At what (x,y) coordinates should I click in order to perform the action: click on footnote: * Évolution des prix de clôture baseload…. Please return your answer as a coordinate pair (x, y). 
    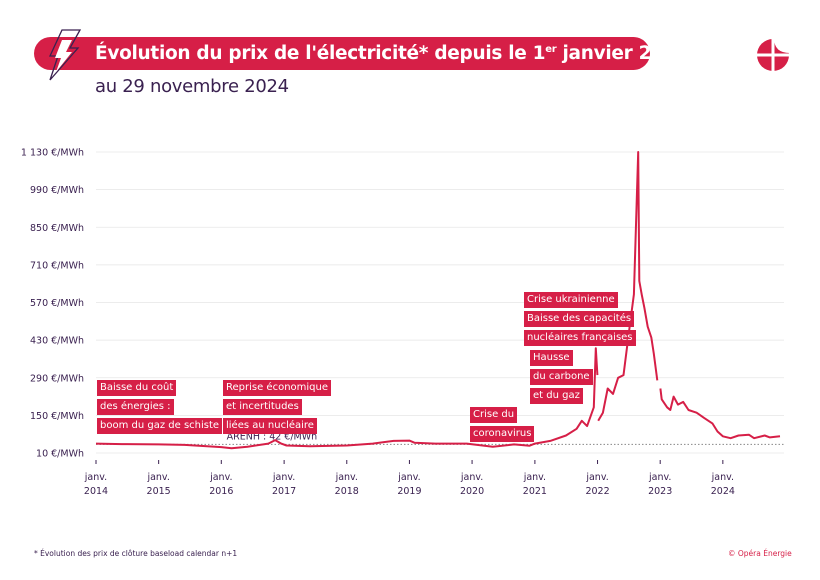
    Looking at the image, I should click on (136, 553).